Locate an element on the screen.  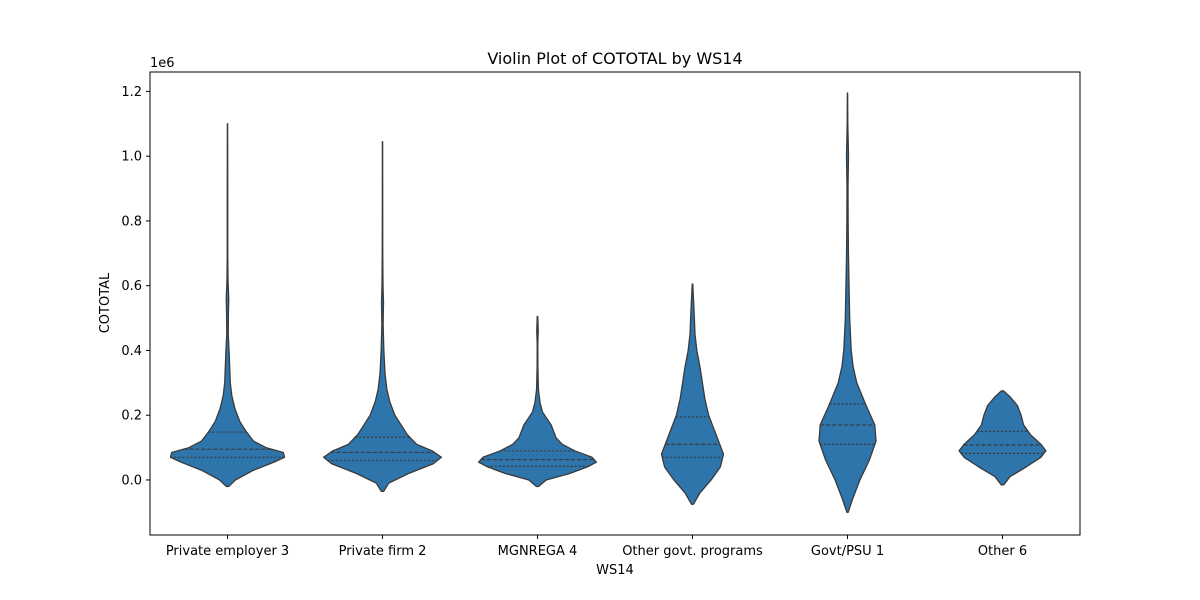
chart-title: Violin Plot of COTOTAL by WS14 is located at coordinates (614, 58).